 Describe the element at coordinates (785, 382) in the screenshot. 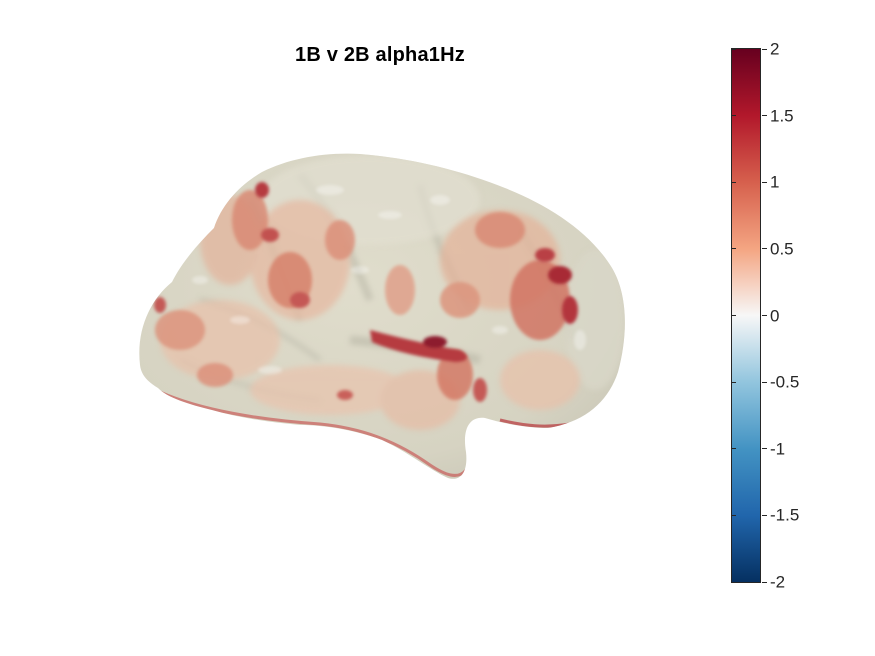

I see `colorbar-tick-label: -0.5` at that location.